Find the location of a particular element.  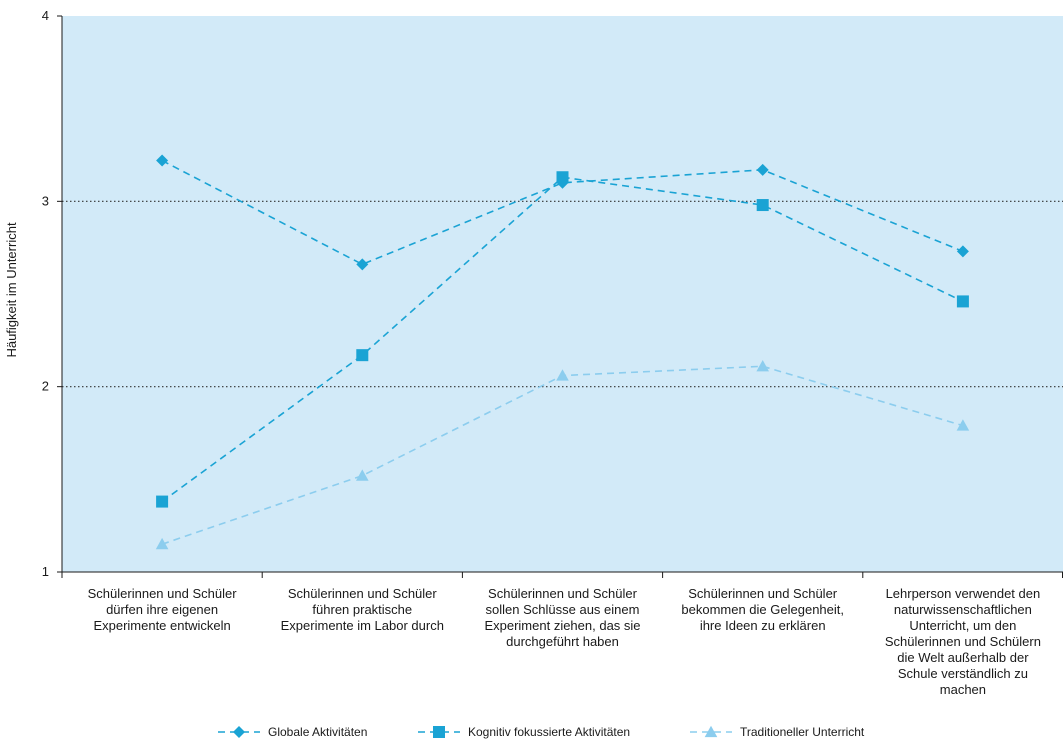

category-label-line: dürfen ihre eigenen is located at coordinates (162, 609).